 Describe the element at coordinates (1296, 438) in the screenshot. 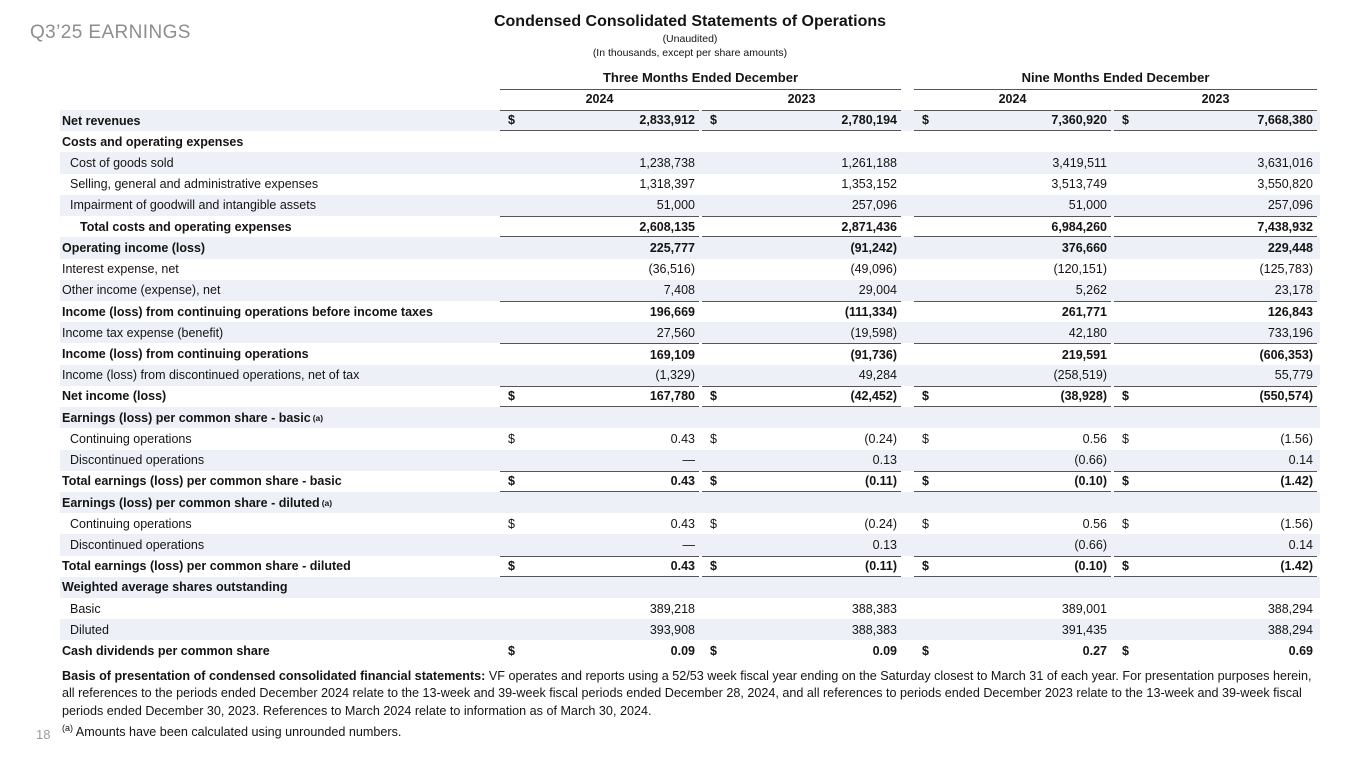

I see `cell-value: (1.56)` at that location.